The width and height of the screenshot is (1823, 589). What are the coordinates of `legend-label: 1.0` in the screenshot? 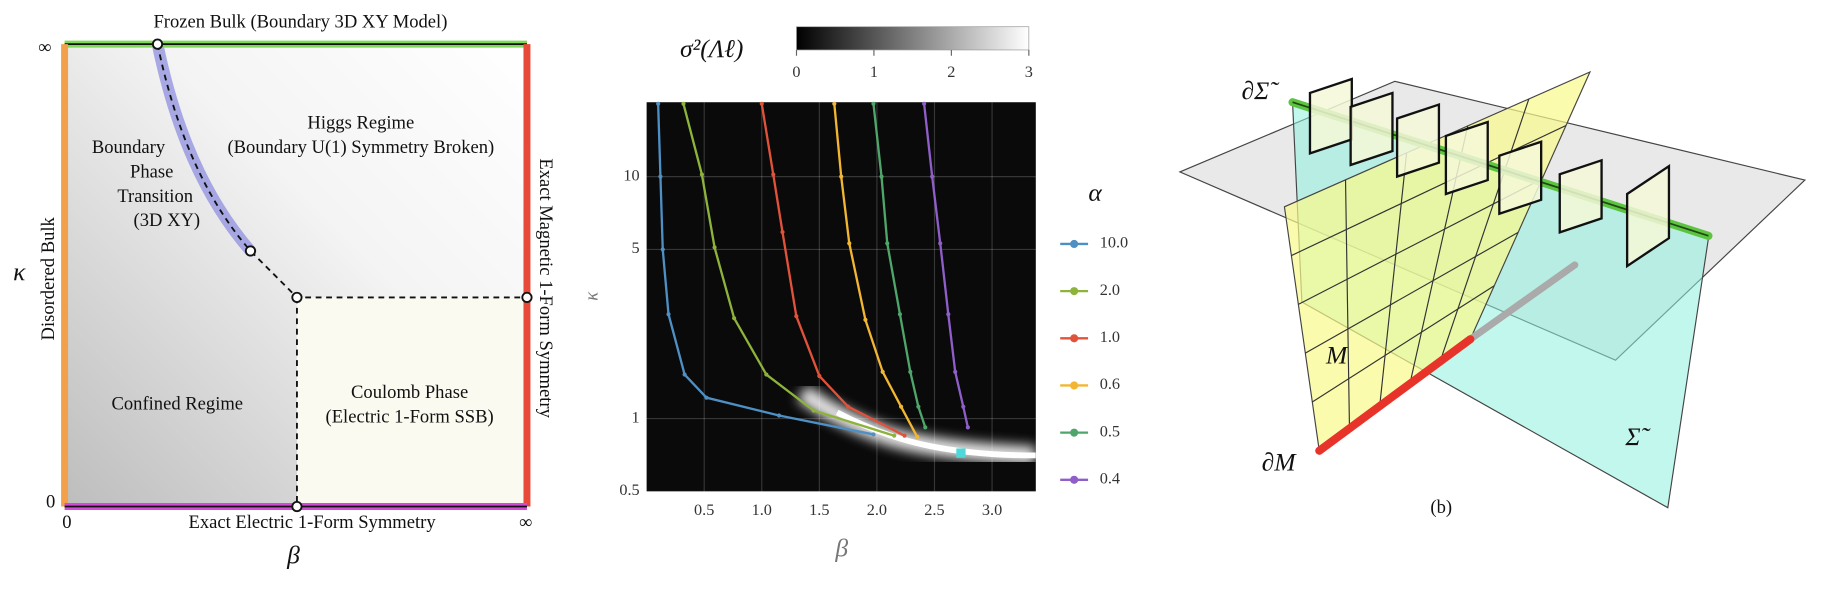 It's located at (1110, 337).